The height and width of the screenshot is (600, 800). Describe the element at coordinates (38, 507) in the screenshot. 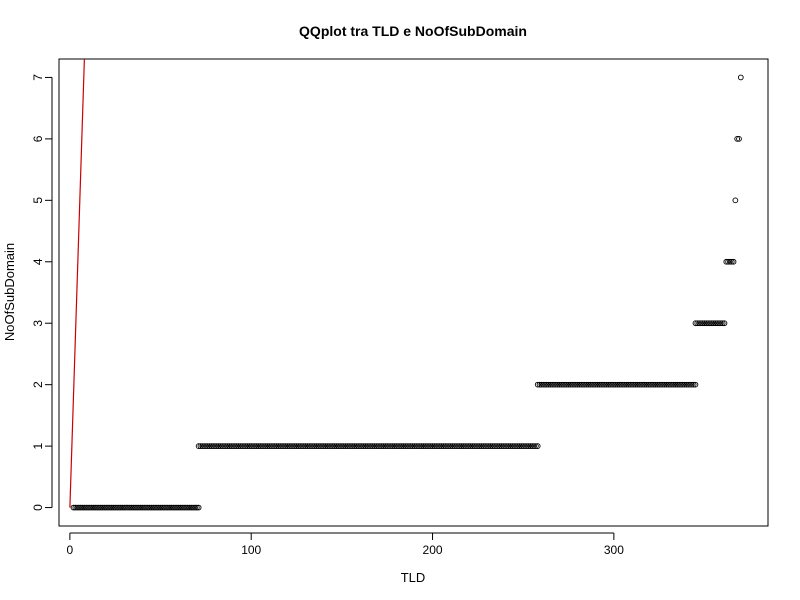

I see `y-tick-label: 0` at that location.